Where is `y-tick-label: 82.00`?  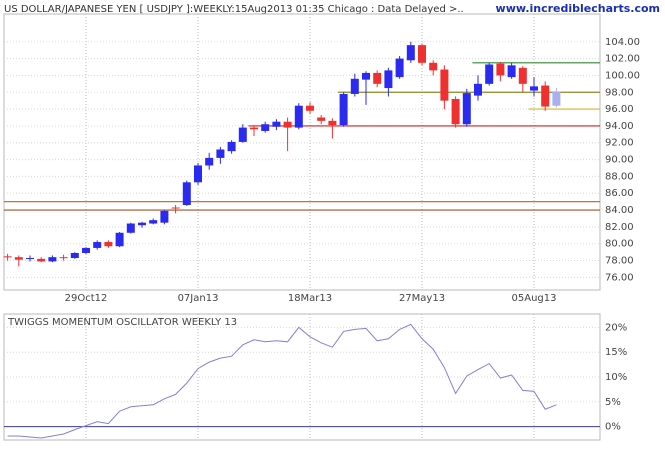 y-tick-label: 82.00 is located at coordinates (619, 227).